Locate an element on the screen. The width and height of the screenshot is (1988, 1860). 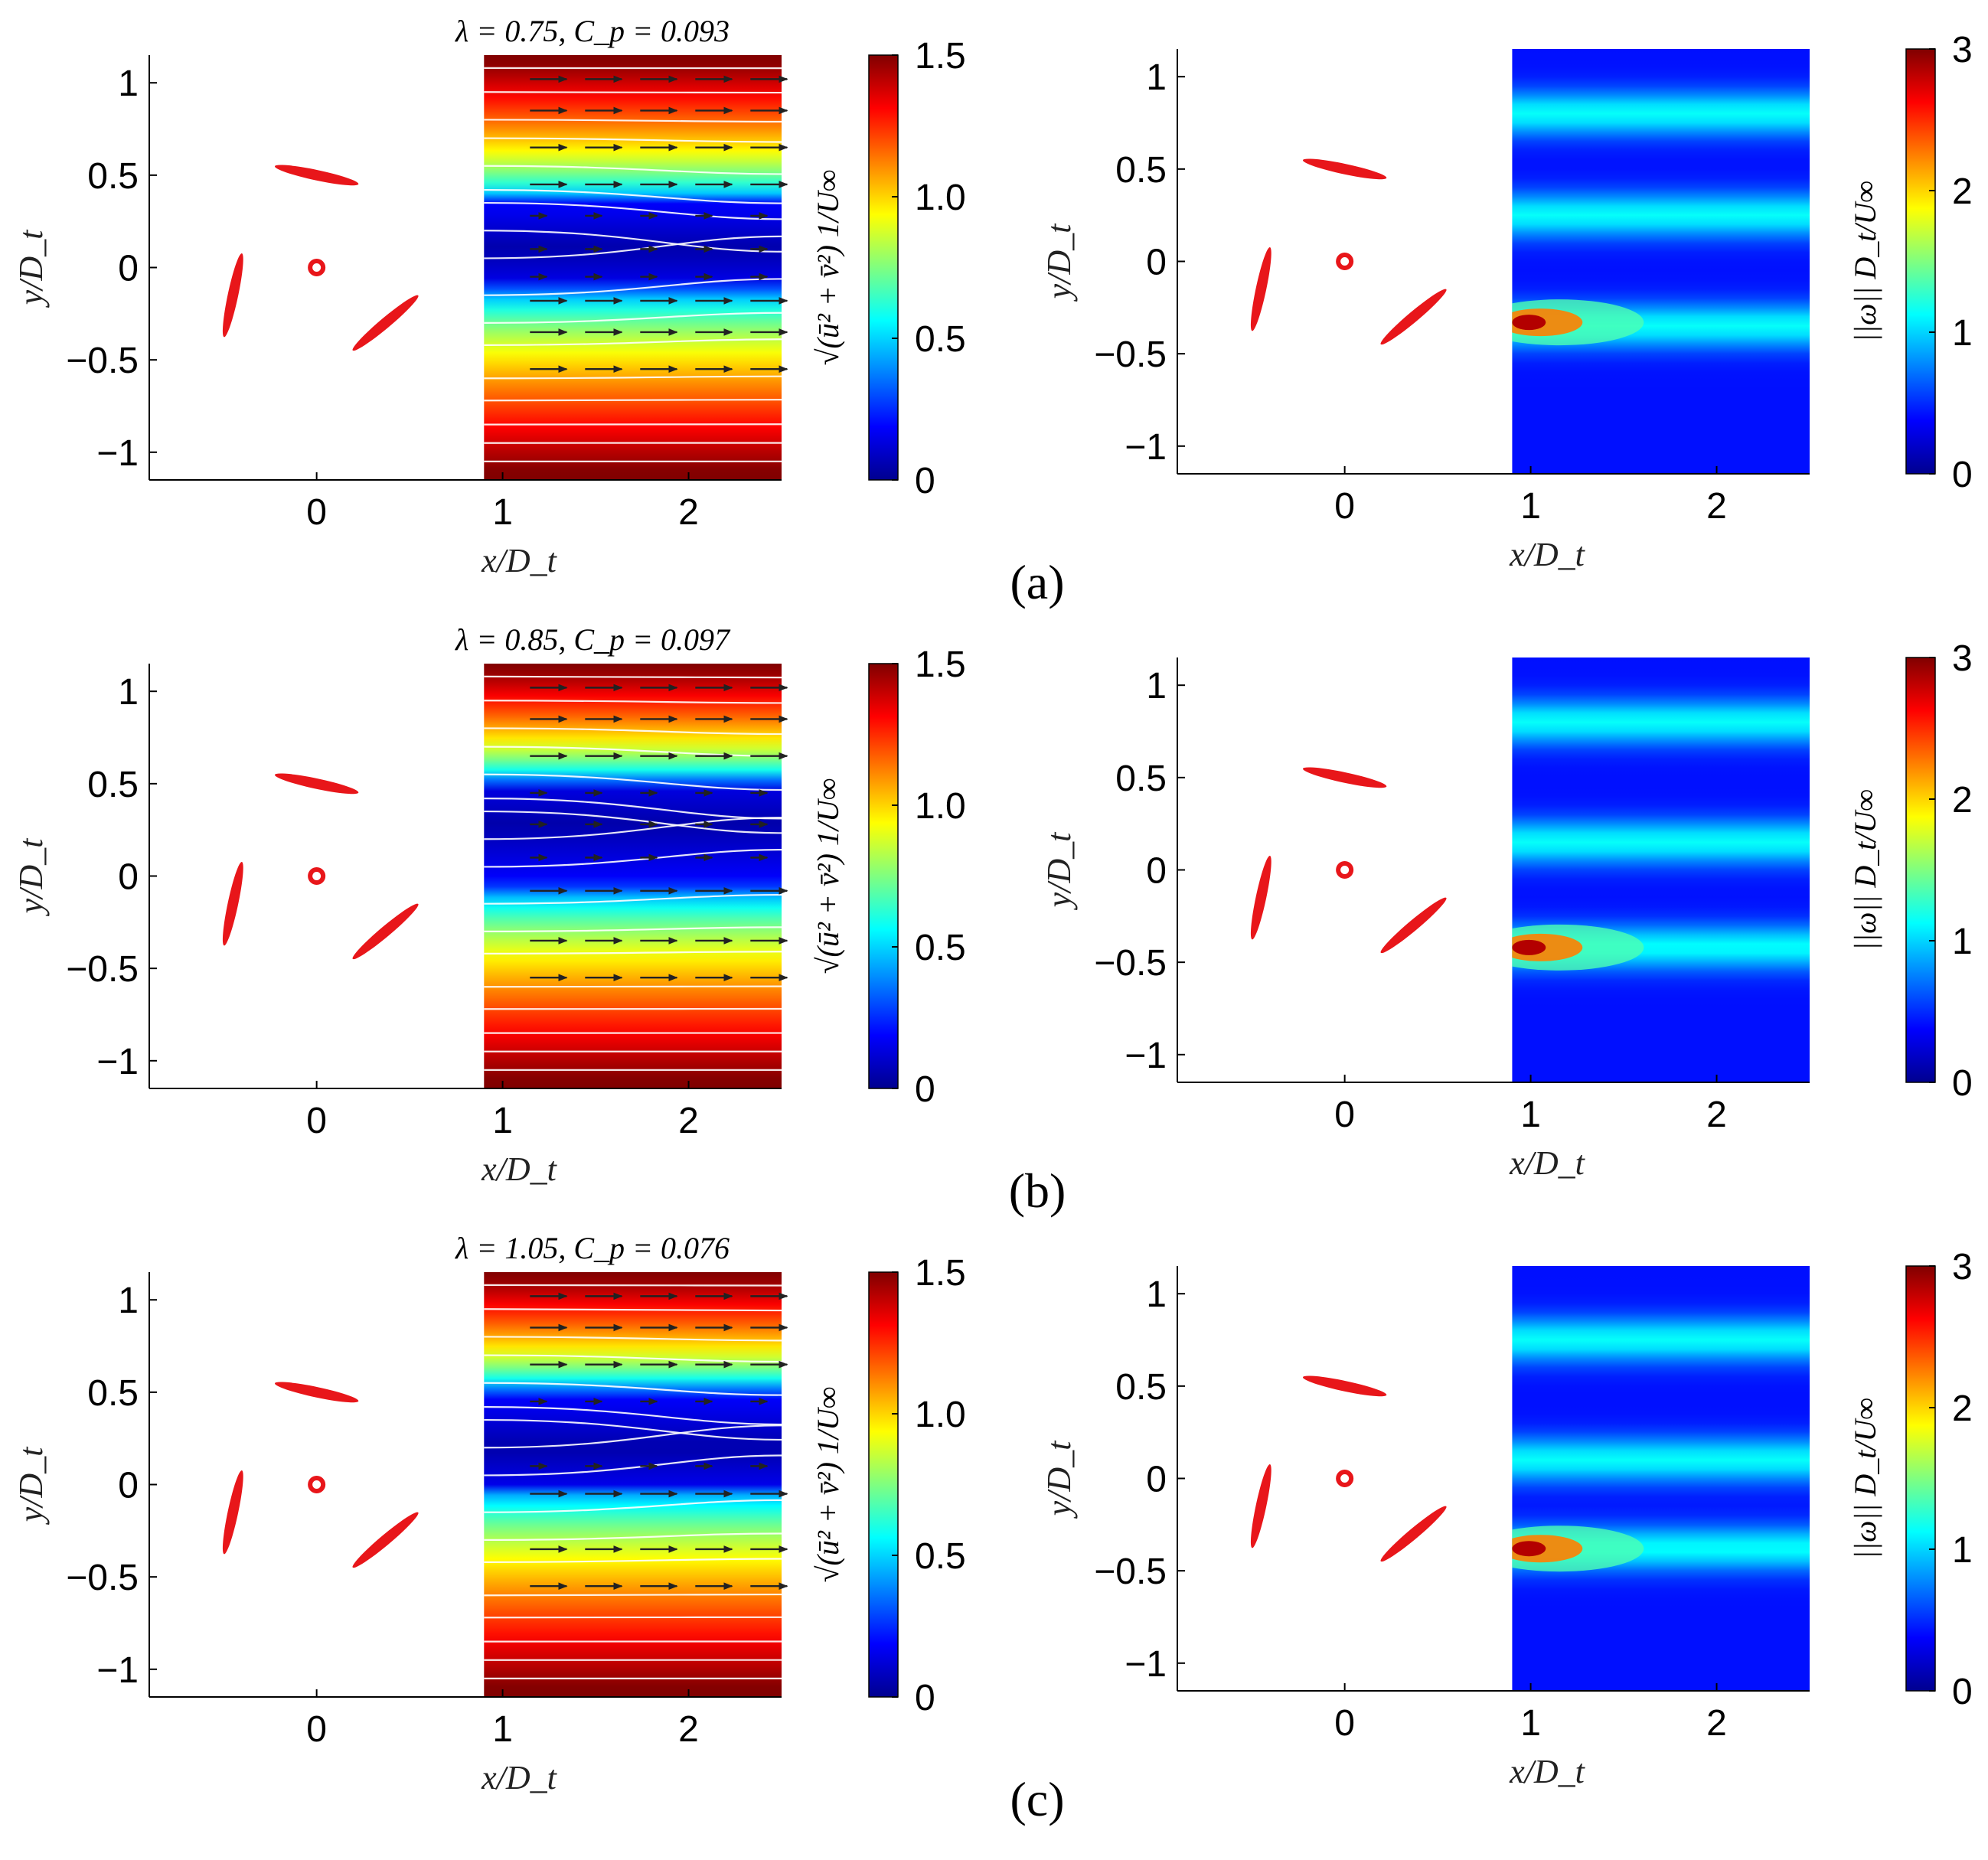
velocity-colorbar-bar is located at coordinates (883, 267).